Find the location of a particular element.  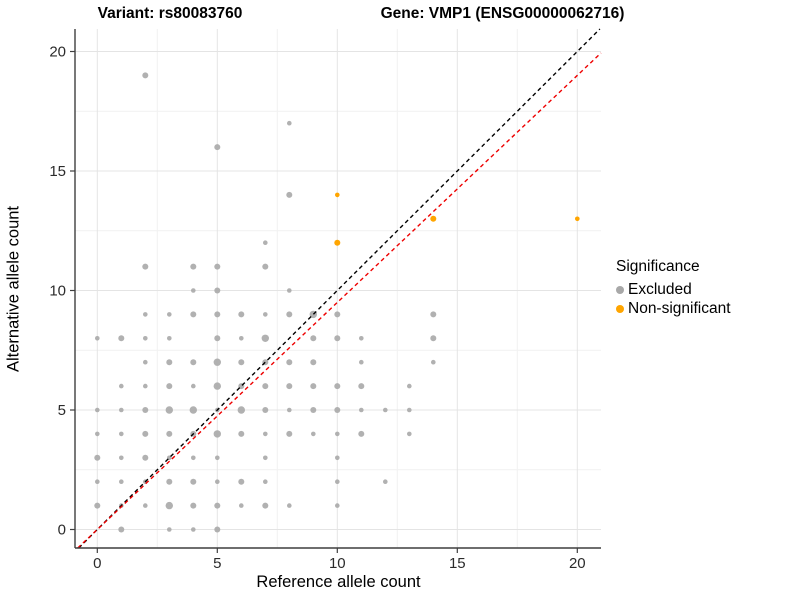

excluded-swatch-icon is located at coordinates (620, 289).